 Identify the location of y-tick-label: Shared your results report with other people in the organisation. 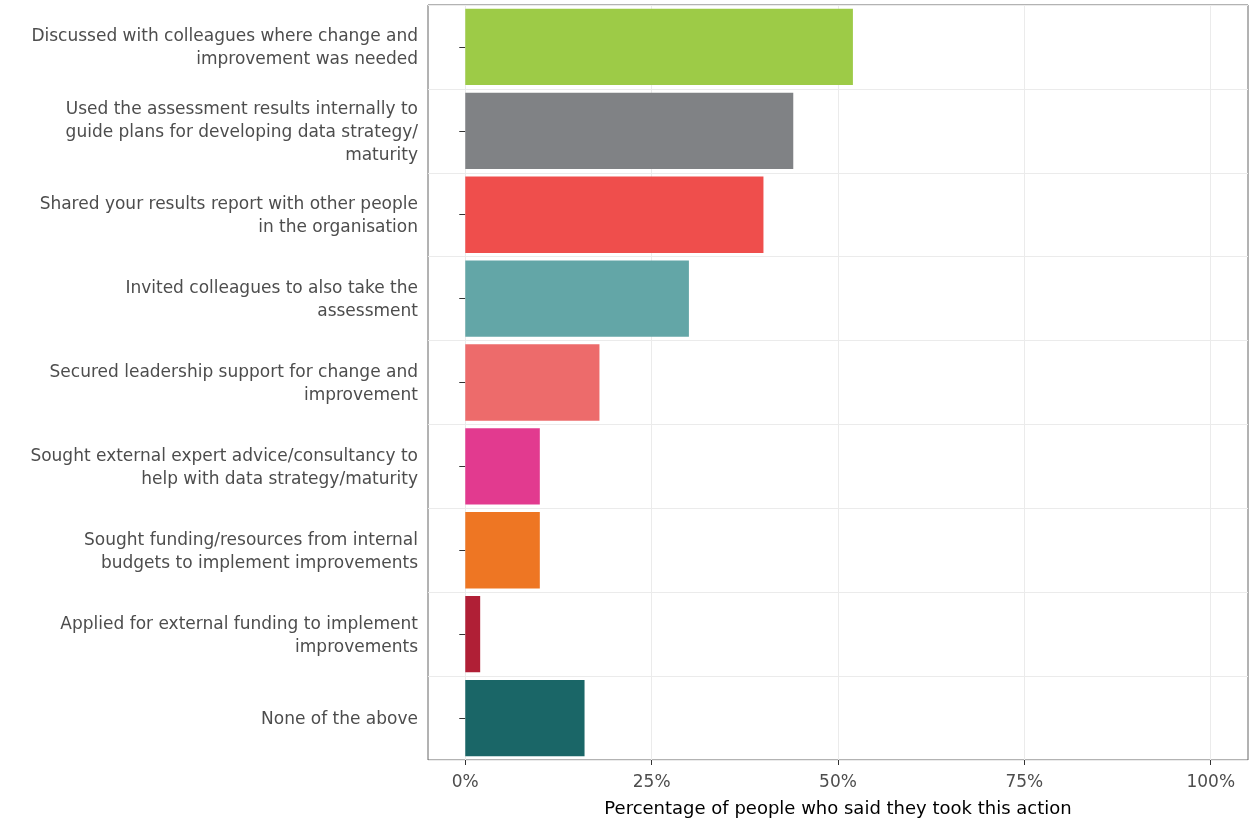
(228, 215).